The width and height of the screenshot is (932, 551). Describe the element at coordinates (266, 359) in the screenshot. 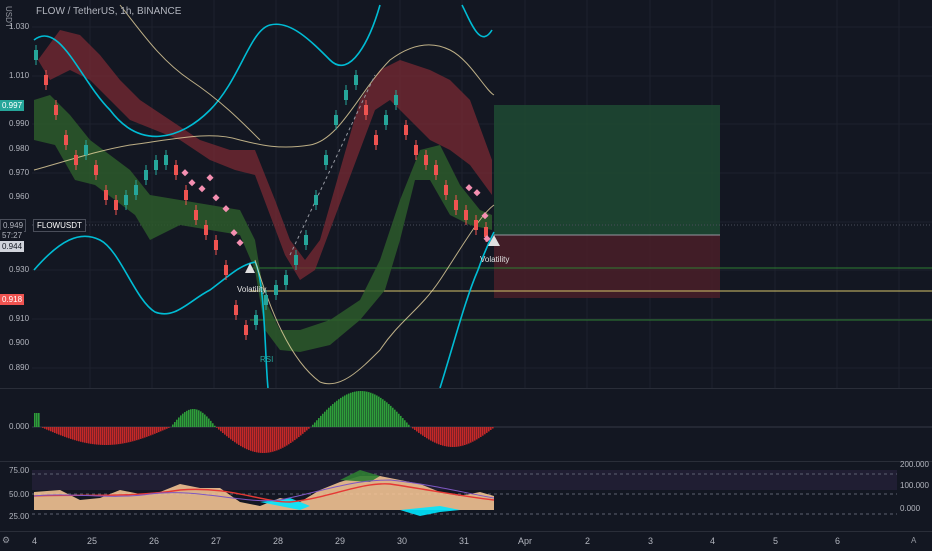

I see `rsi-marker-label: RSI` at that location.